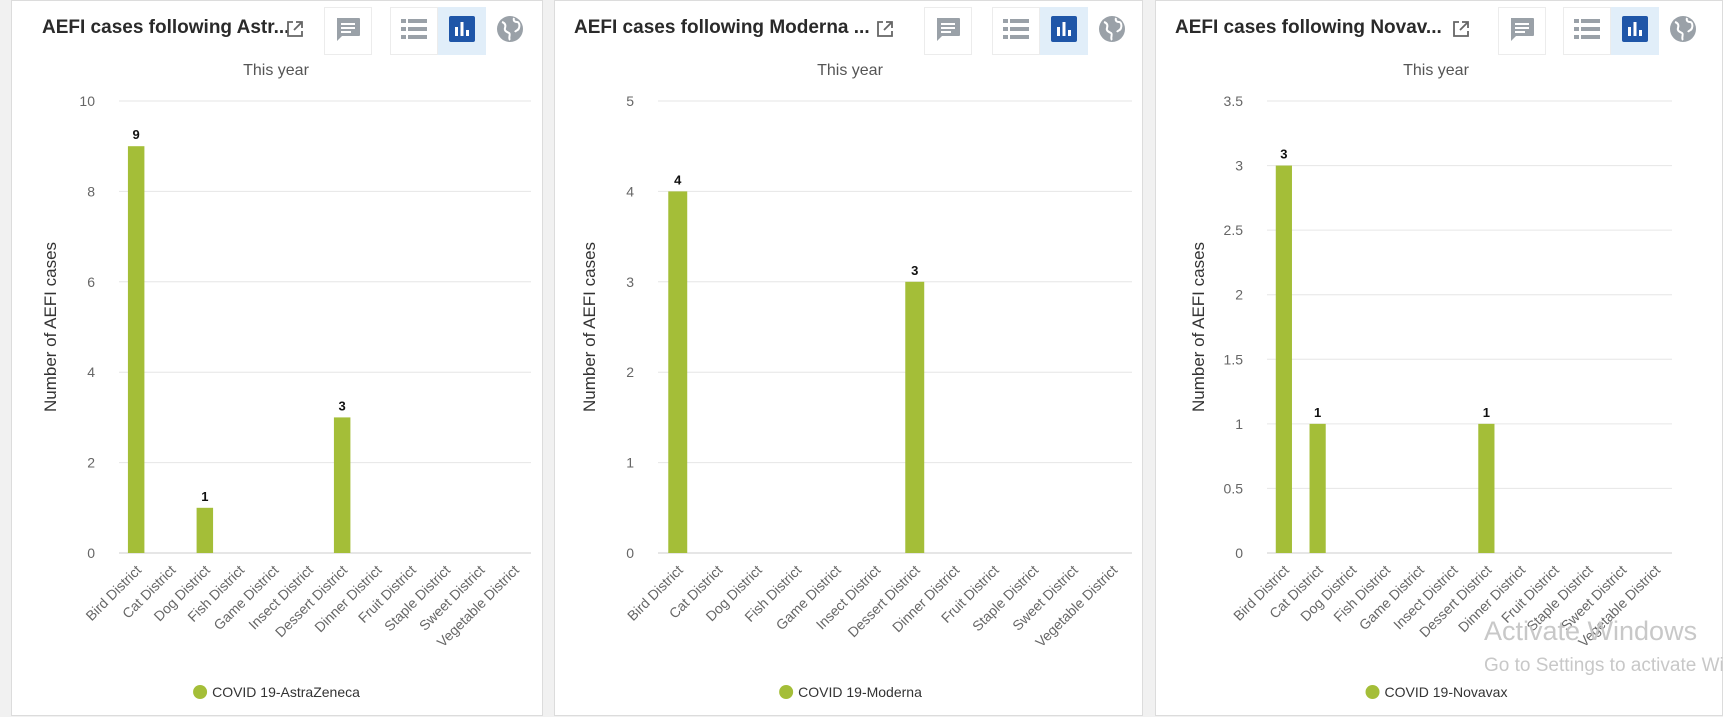 The height and width of the screenshot is (717, 1723). What do you see at coordinates (286, 692) in the screenshot?
I see `legend-label: COVID 19-AstraZeneca` at bounding box center [286, 692].